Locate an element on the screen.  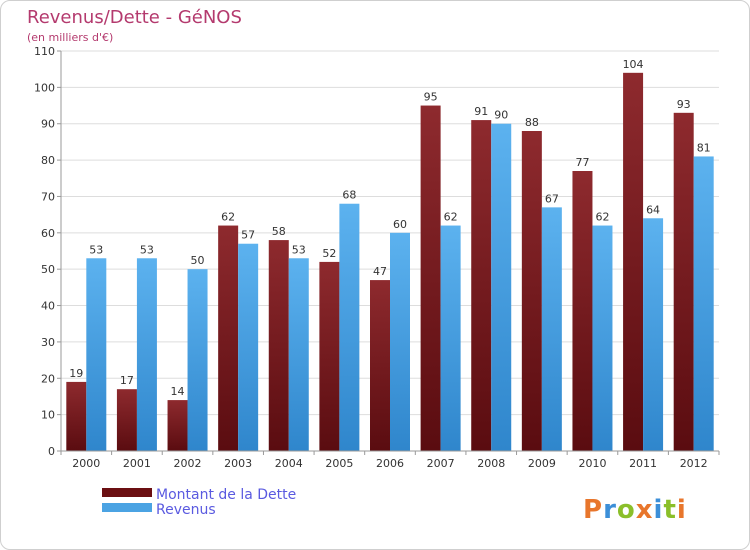
x-tick-label: 2008 is located at coordinates (491, 463).